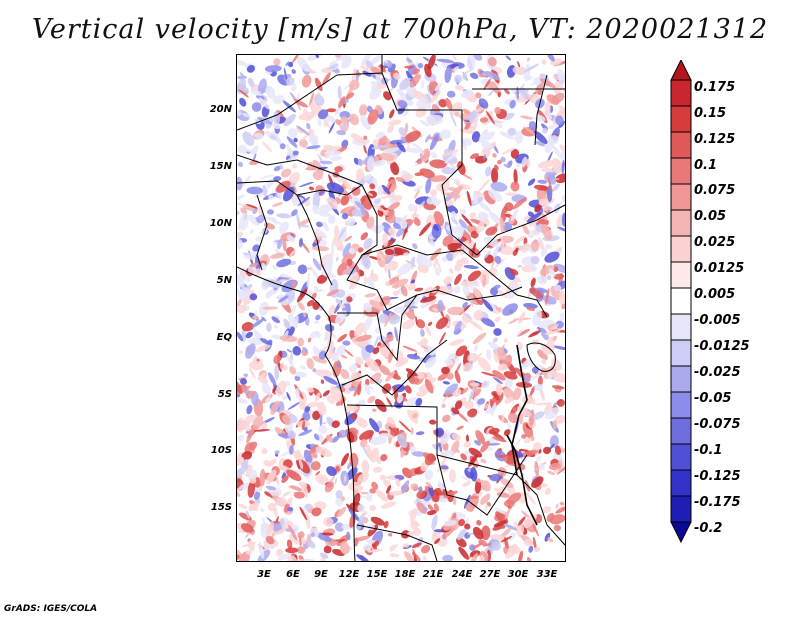 The width and height of the screenshot is (800, 618). I want to click on colorbar-label: -0.05, so click(713, 398).